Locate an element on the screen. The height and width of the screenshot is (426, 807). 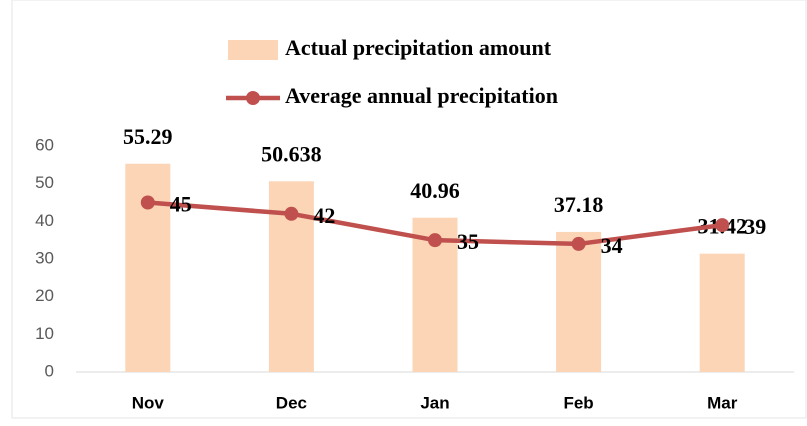
line-value-label: 45 is located at coordinates (181, 204).